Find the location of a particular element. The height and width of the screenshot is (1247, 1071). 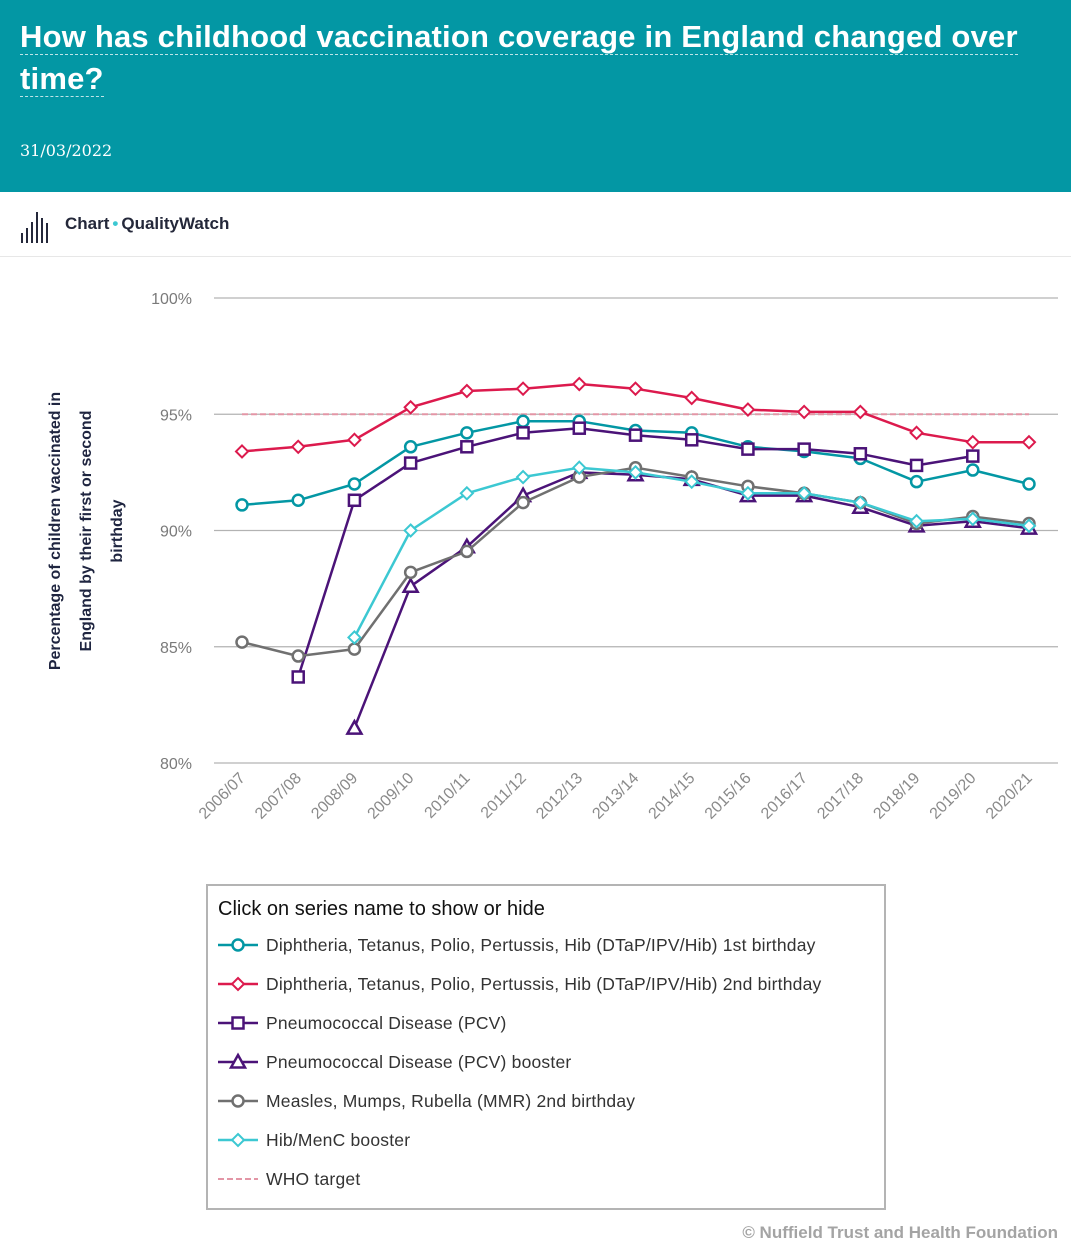

legend-item-3: Pneumococcal Disease (PCV) booster is located at coordinates (393, 1062).